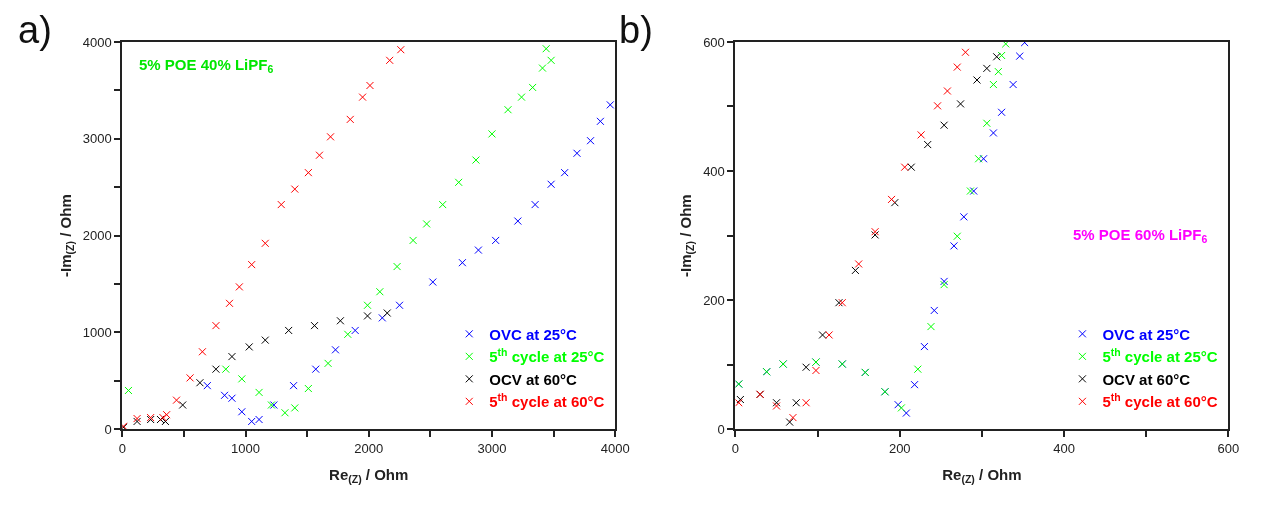  I want to click on x-tick-label: 1000, so click(245, 448).